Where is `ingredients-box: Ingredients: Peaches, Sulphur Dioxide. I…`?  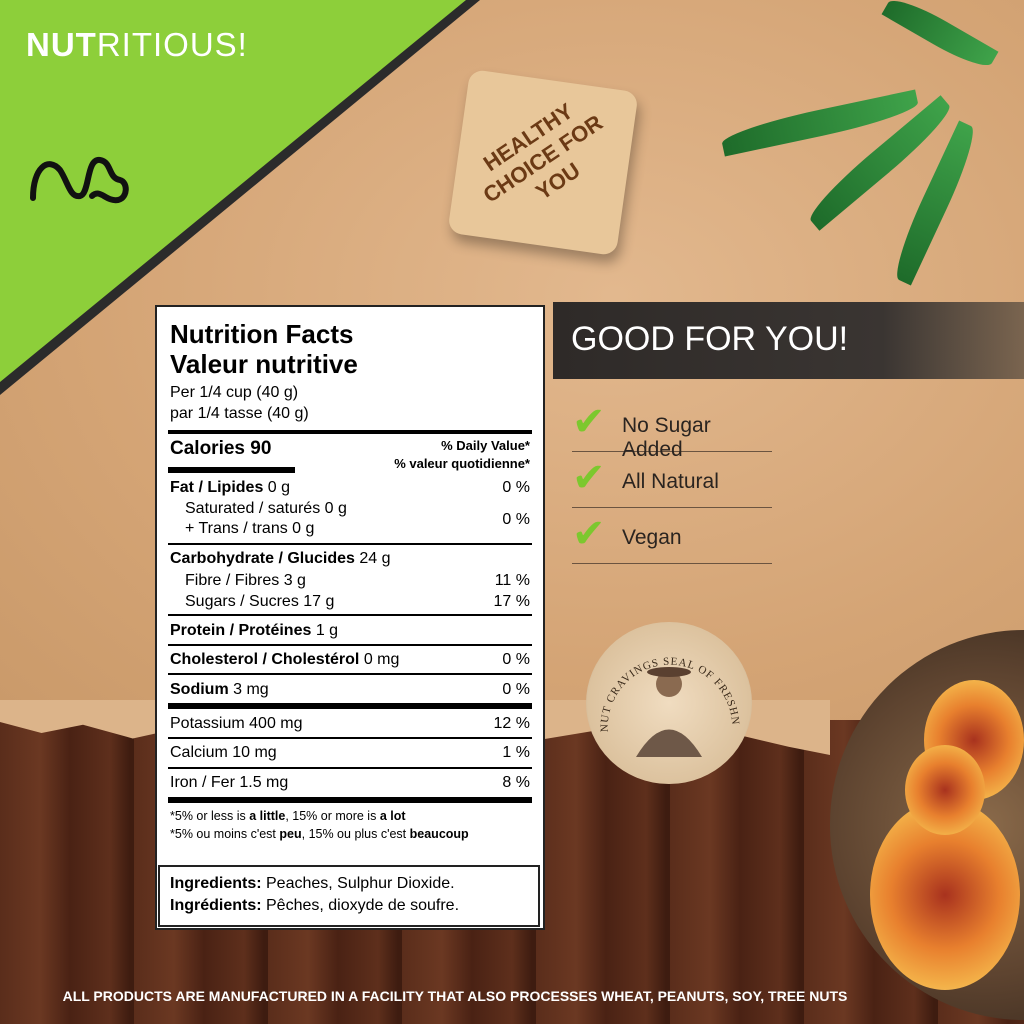 ingredients-box: Ingredients: Peaches, Sulphur Dioxide. I… is located at coordinates (349, 896).